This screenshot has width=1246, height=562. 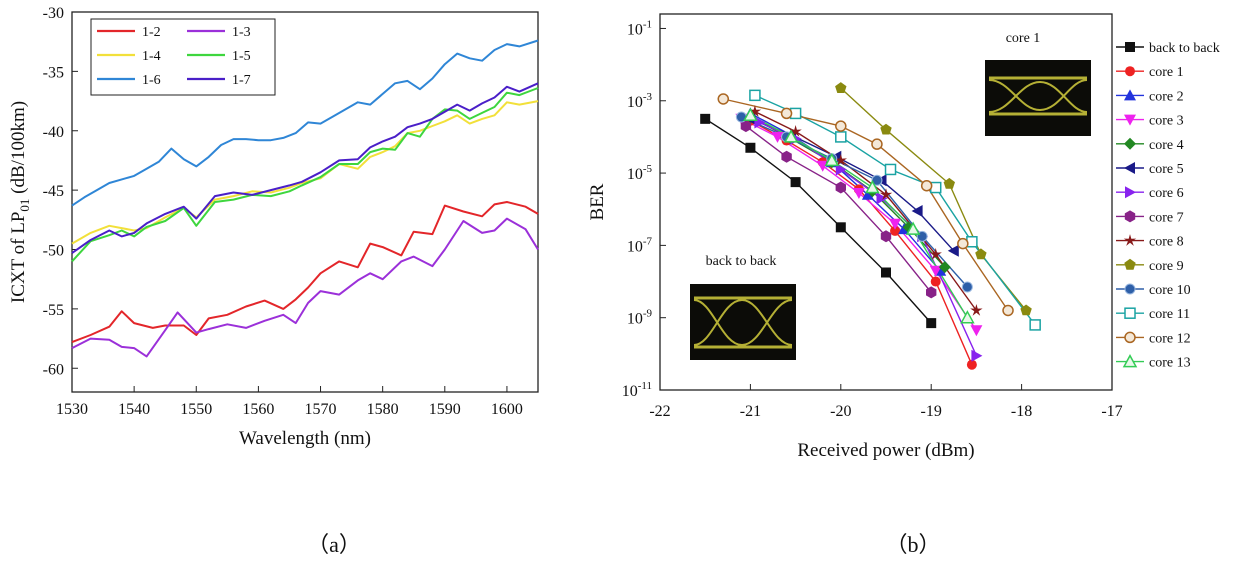 I want to click on y-tick-label: 10⁻¹¹, so click(x=637, y=390).